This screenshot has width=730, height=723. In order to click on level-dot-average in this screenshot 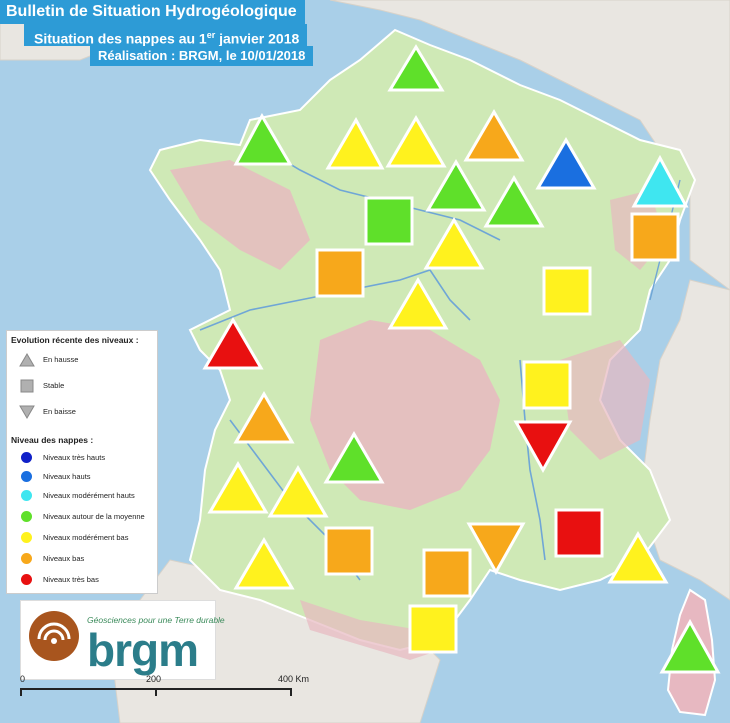, I will do `click(26, 516)`.